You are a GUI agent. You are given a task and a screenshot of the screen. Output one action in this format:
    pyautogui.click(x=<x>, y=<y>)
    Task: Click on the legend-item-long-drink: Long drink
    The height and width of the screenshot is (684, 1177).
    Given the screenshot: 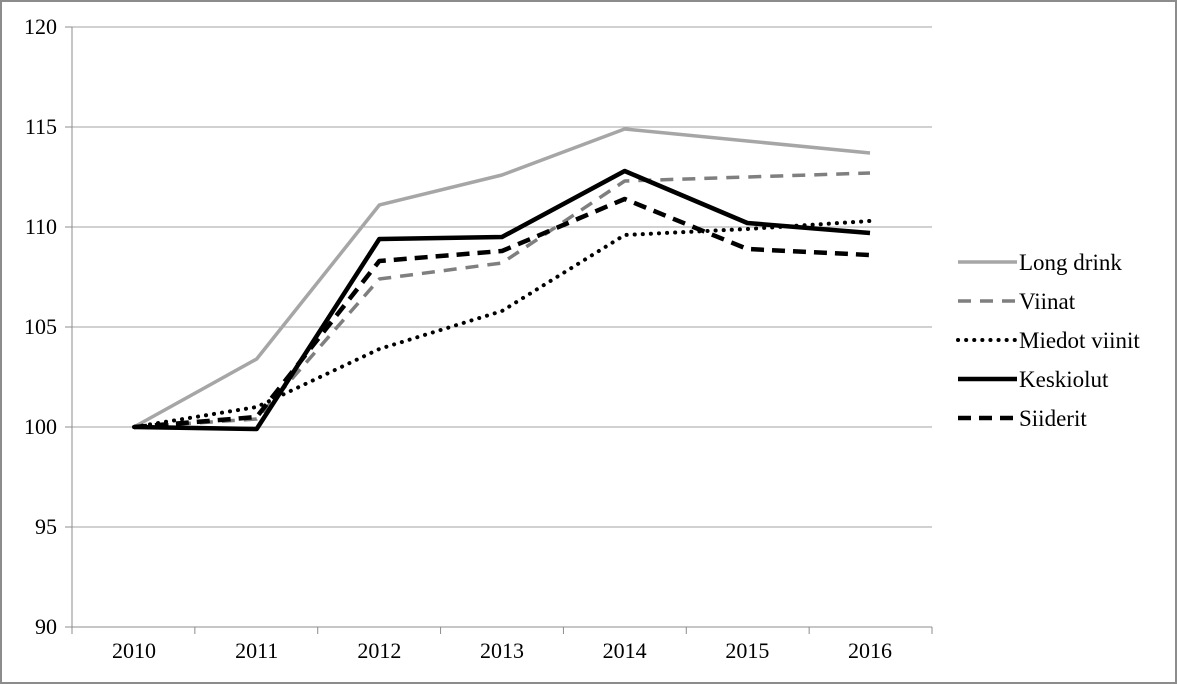 What is the action you would take?
    pyautogui.click(x=1040, y=262)
    